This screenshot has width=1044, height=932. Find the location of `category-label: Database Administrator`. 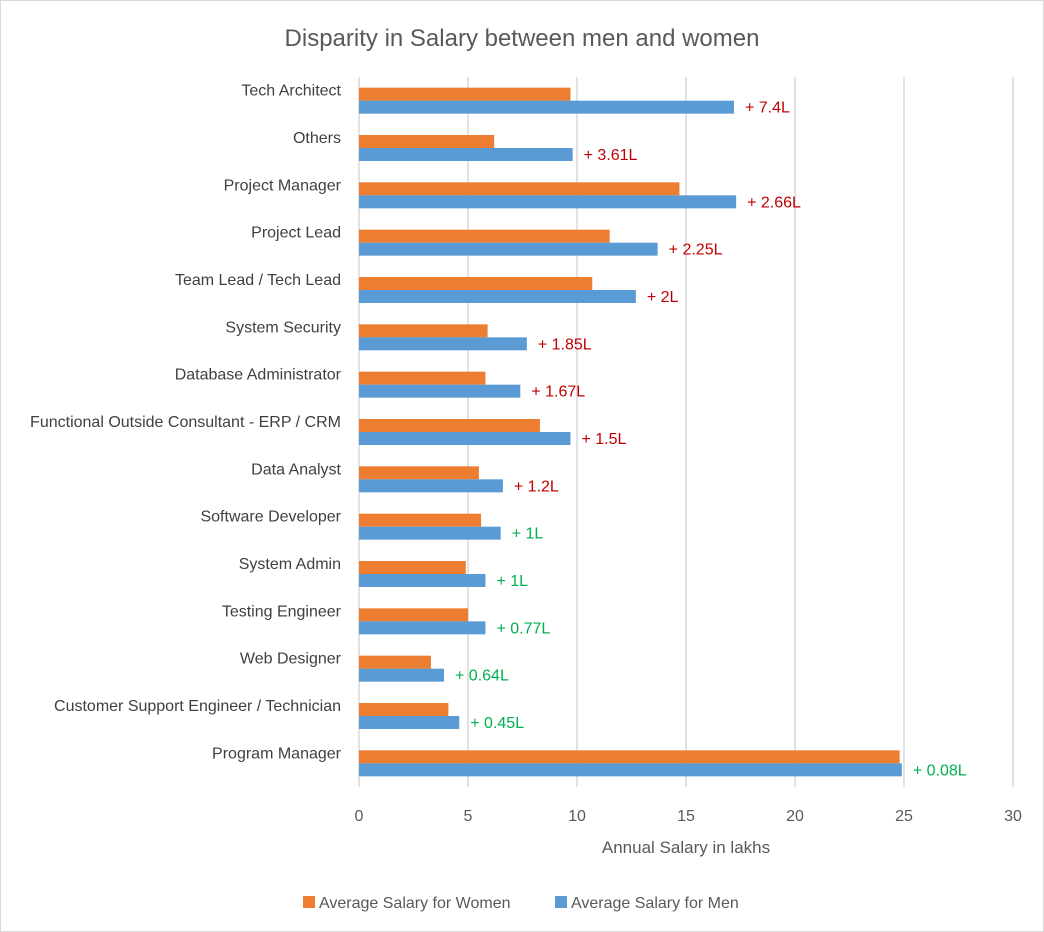

category-label: Database Administrator is located at coordinates (258, 375).